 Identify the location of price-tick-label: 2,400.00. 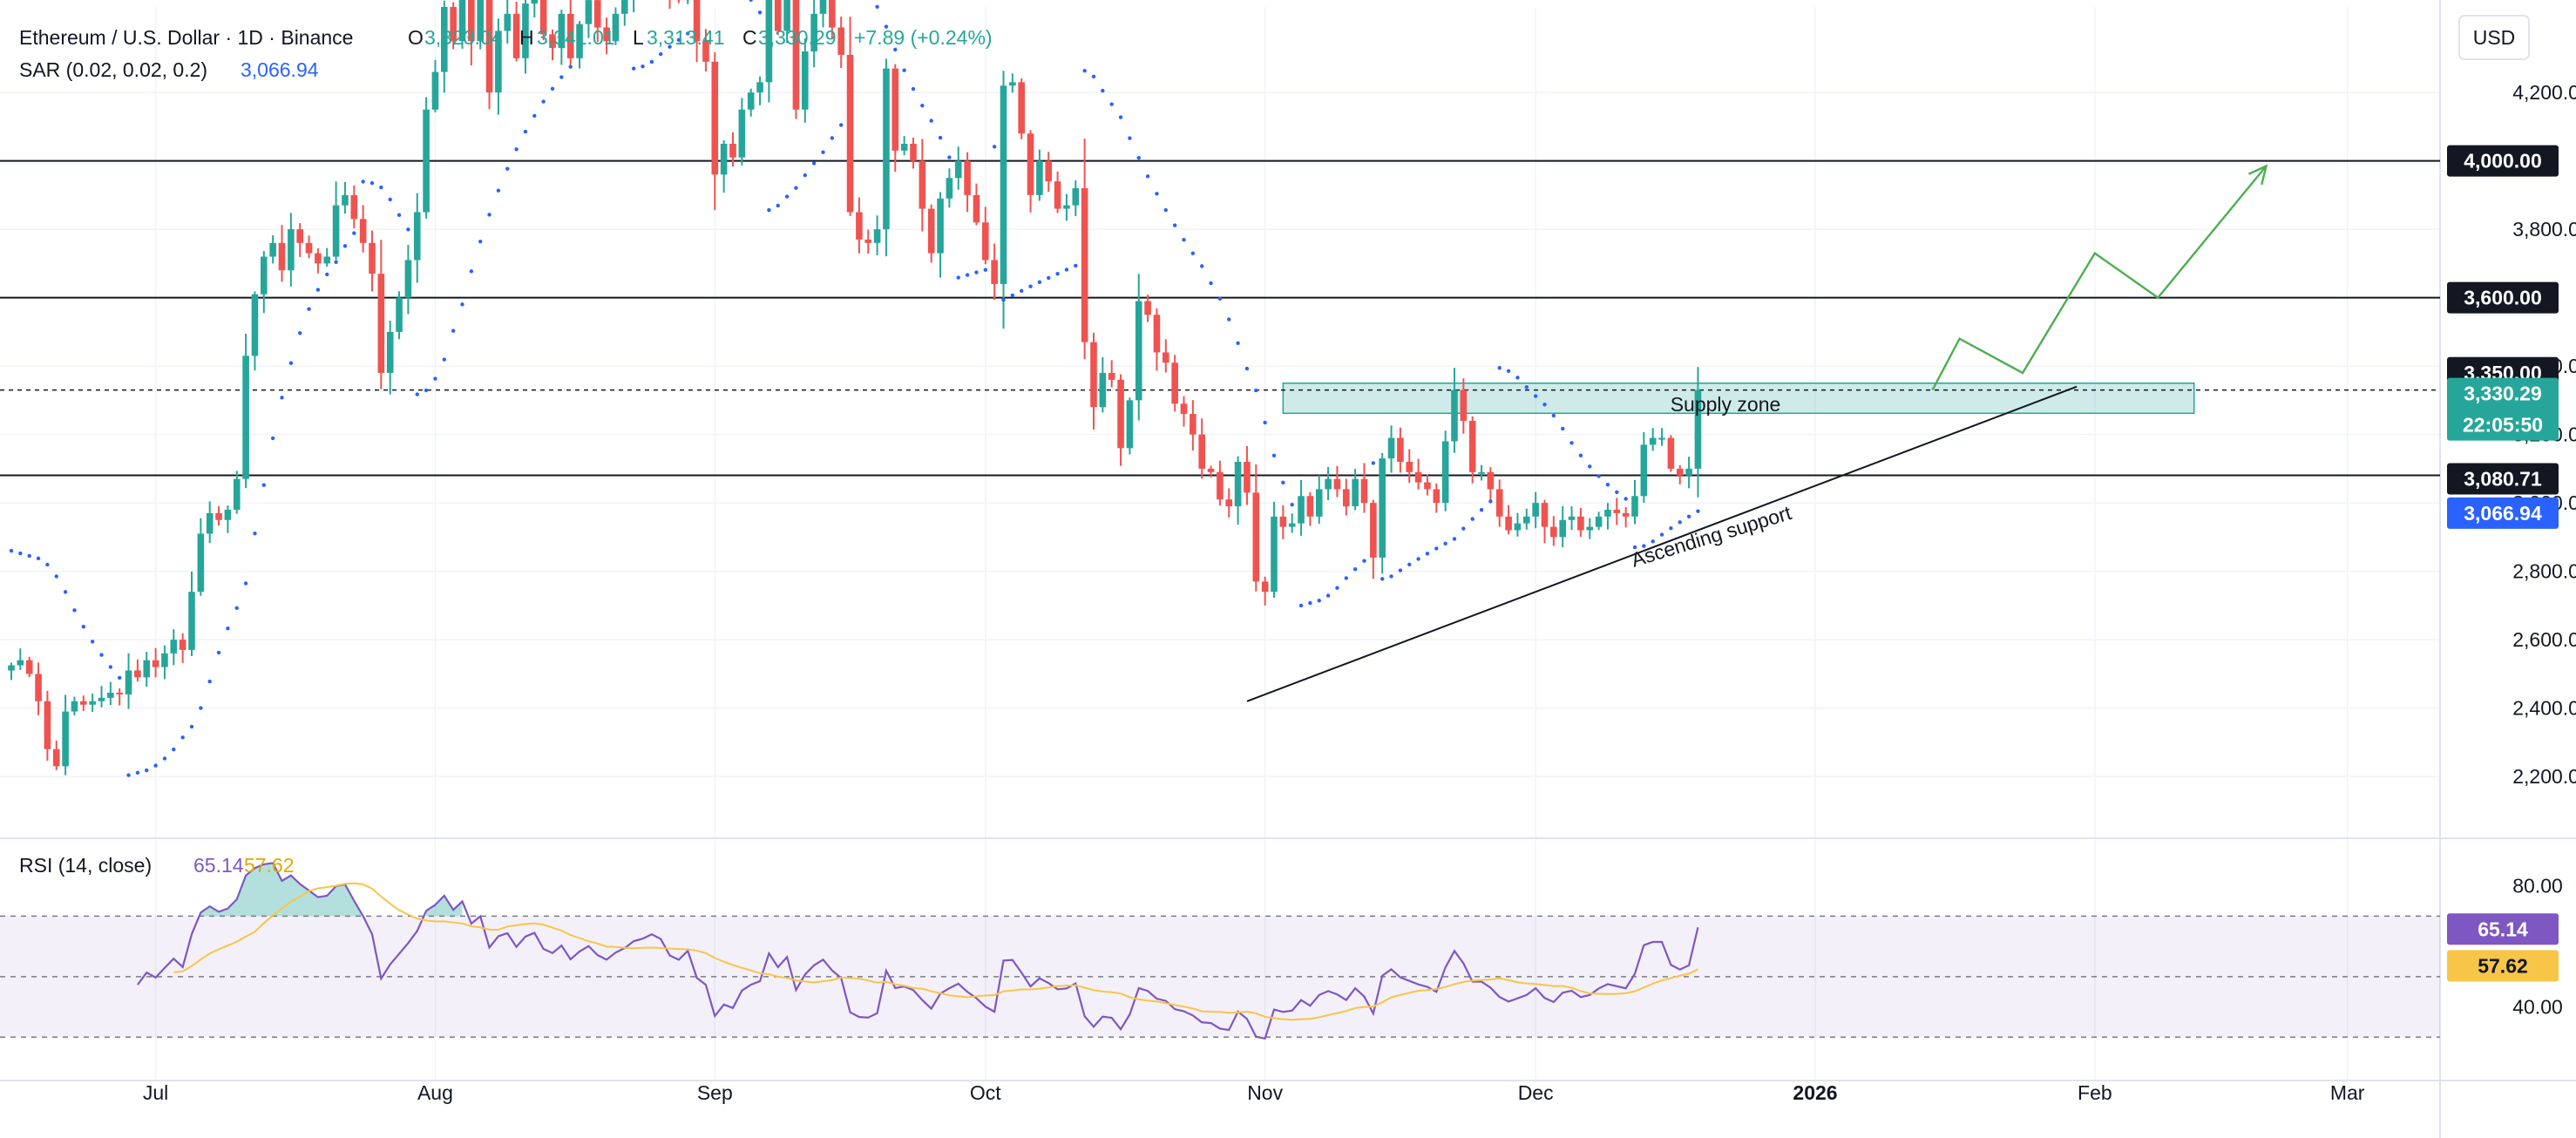
(2544, 708).